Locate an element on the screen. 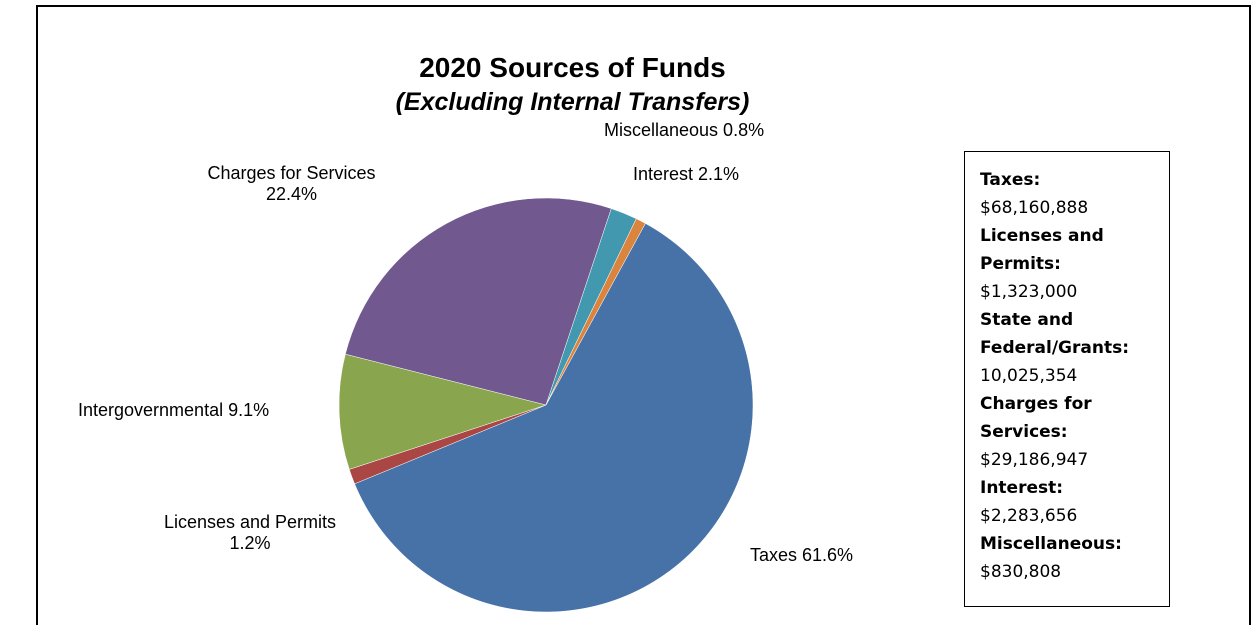 The width and height of the screenshot is (1253, 625). legend-value-taxes: $68,160,888 is located at coordinates (1034, 208).